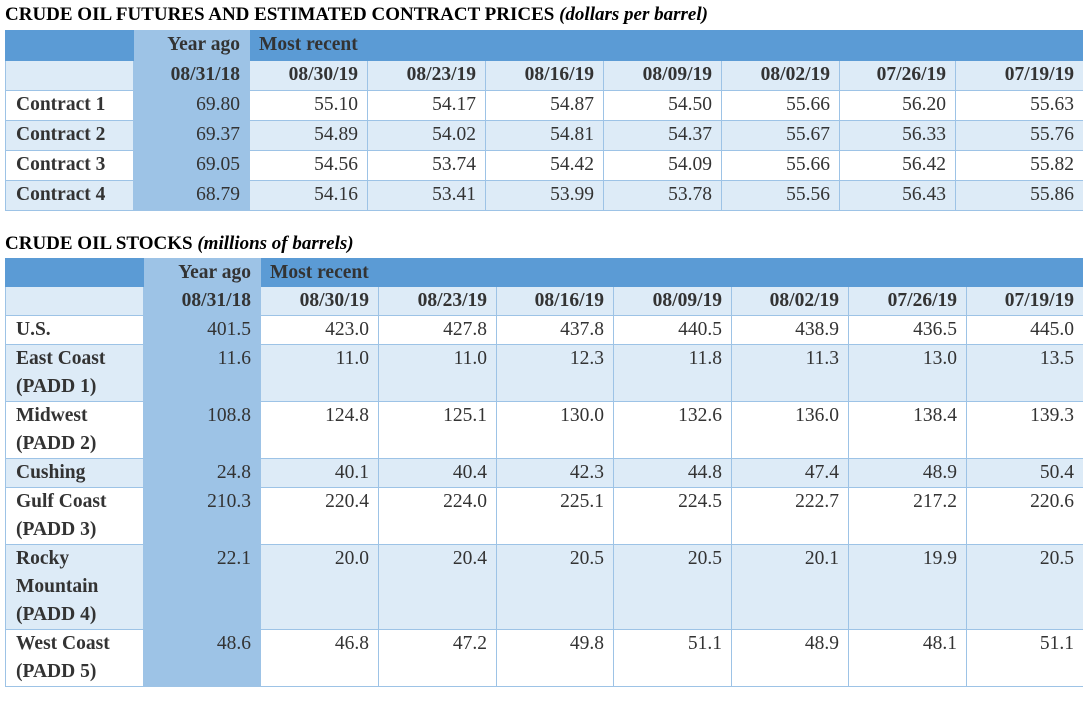 Image resolution: width=1083 pixels, height=701 pixels. I want to click on value-cell: 19.9, so click(907, 587).